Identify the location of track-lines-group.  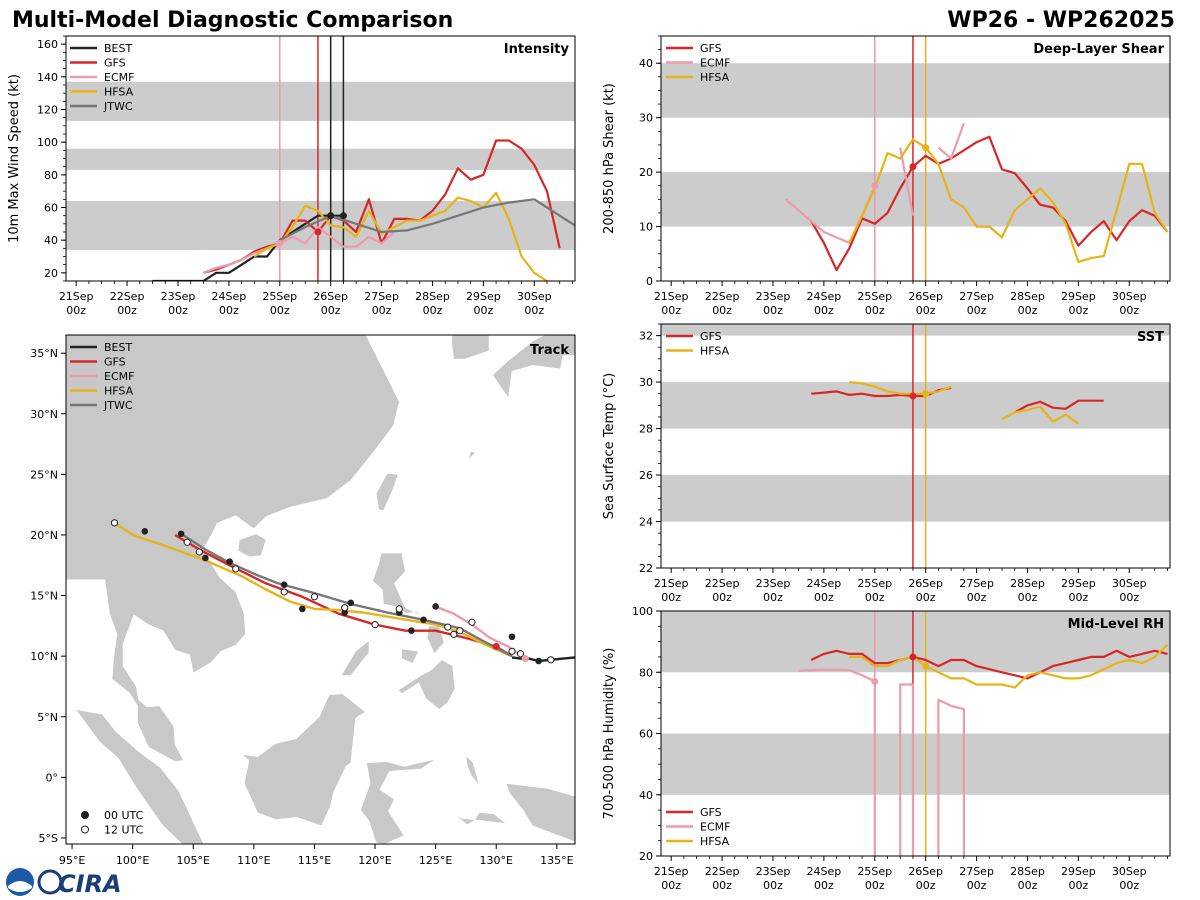
(342, 592).